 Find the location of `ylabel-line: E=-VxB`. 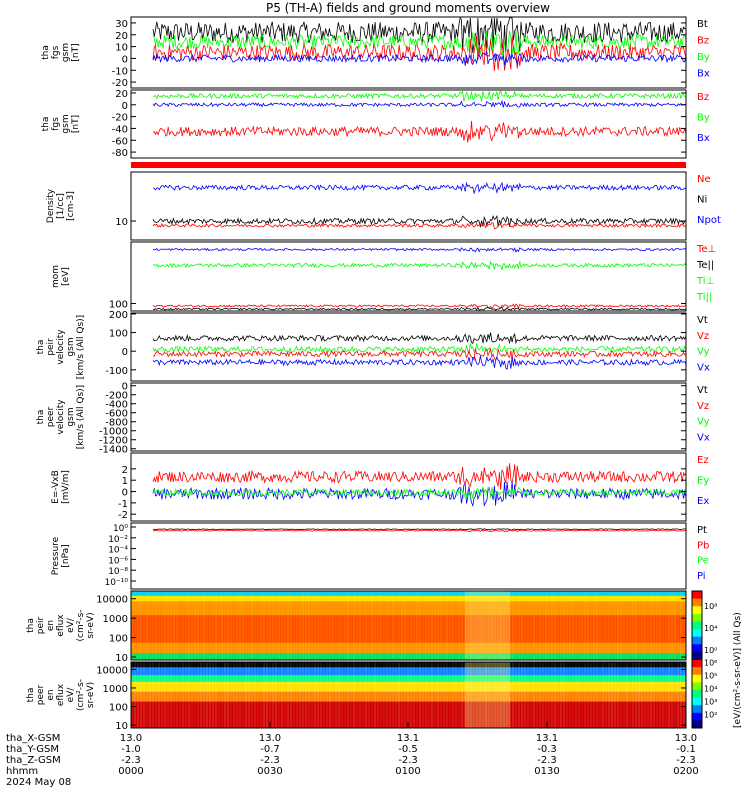

ylabel-line: E=-VxB is located at coordinates (56, 487).